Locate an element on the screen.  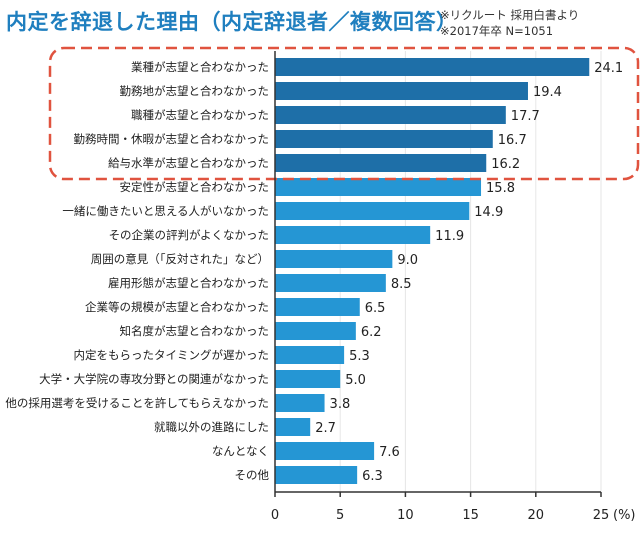
category-label: 企業等の規模が志望と合わなかった is located at coordinates (177, 307).